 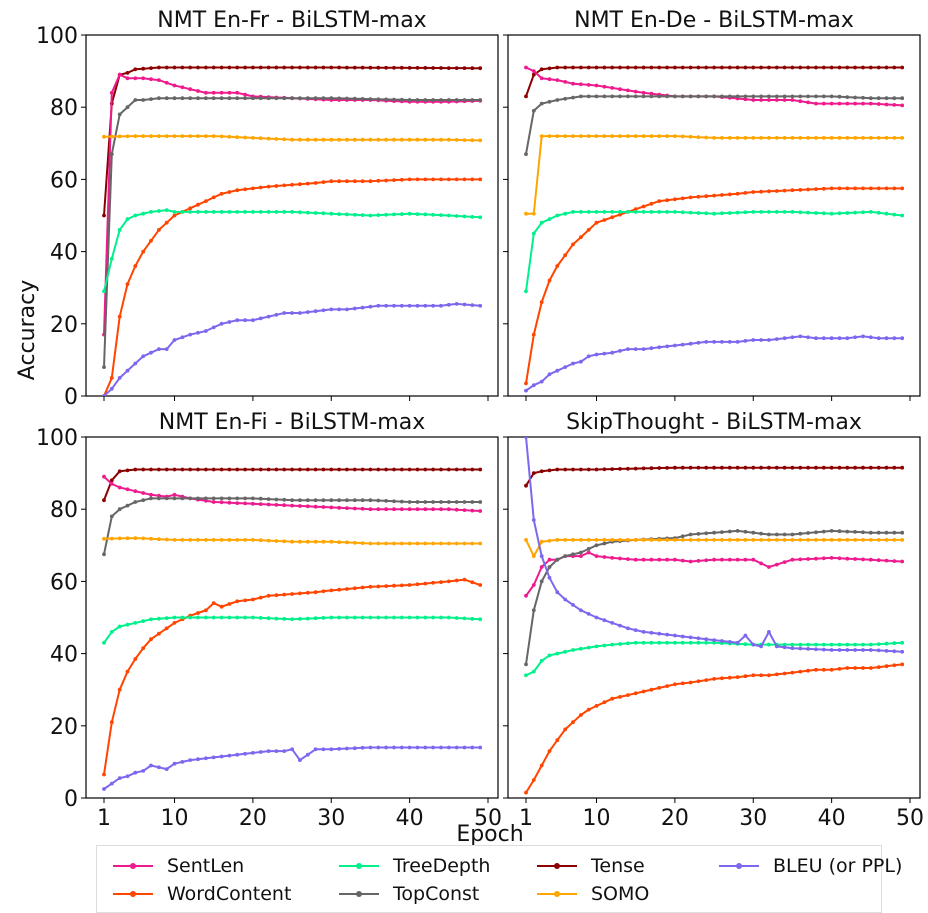 What do you see at coordinates (809, 866) in the screenshot?
I see `legend-item-bleu-or-ppl: BLEU (or PPL)` at bounding box center [809, 866].